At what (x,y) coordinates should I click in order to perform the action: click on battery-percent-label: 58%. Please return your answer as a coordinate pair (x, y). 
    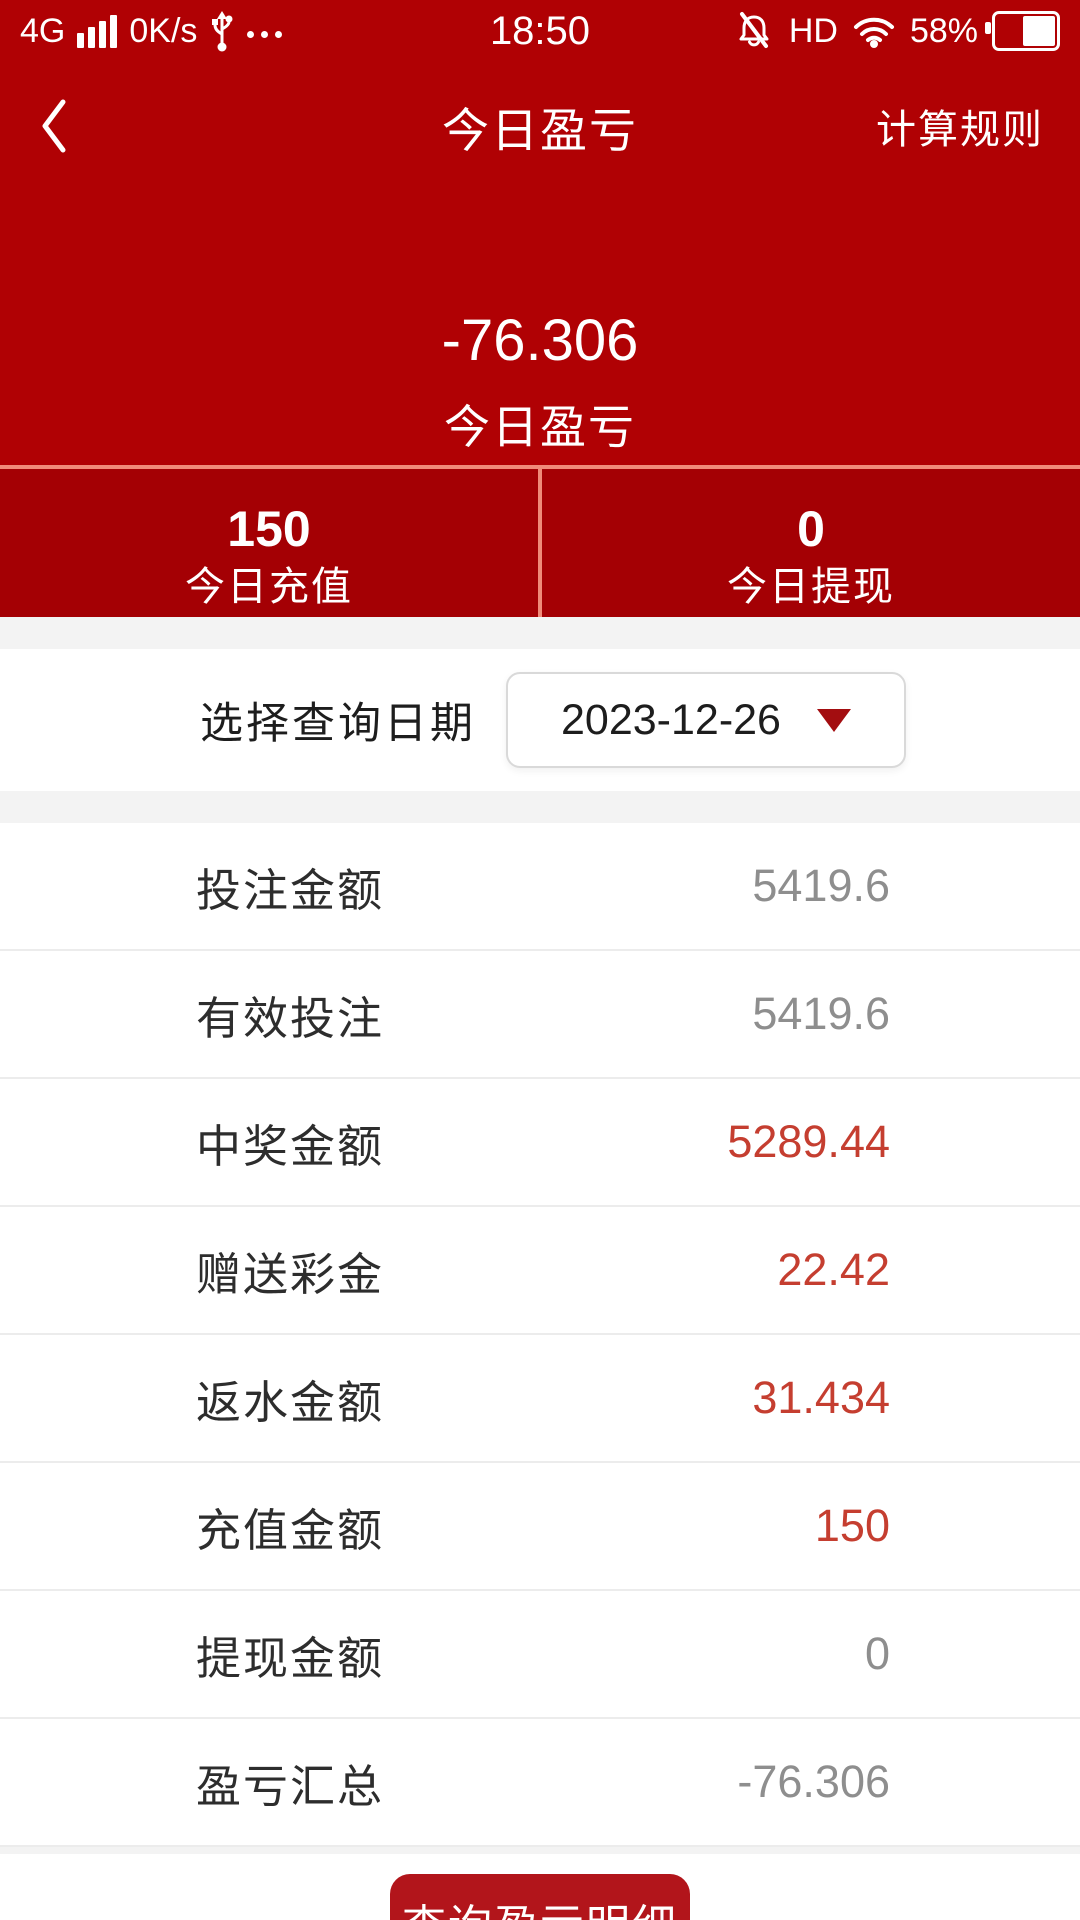
    Looking at the image, I should click on (943, 30).